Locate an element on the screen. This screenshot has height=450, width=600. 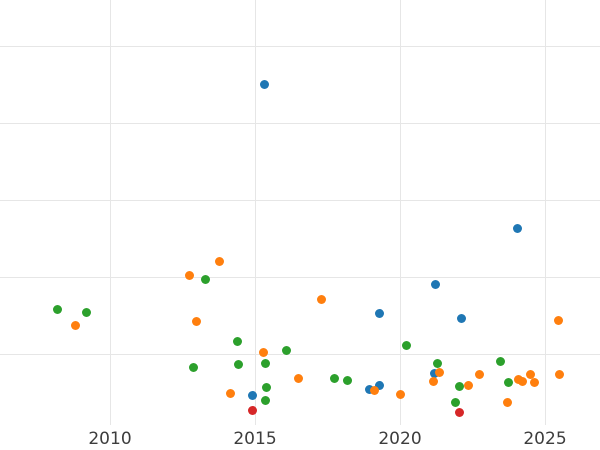
x-axis-tick-label: 2015 is located at coordinates (255, 439).